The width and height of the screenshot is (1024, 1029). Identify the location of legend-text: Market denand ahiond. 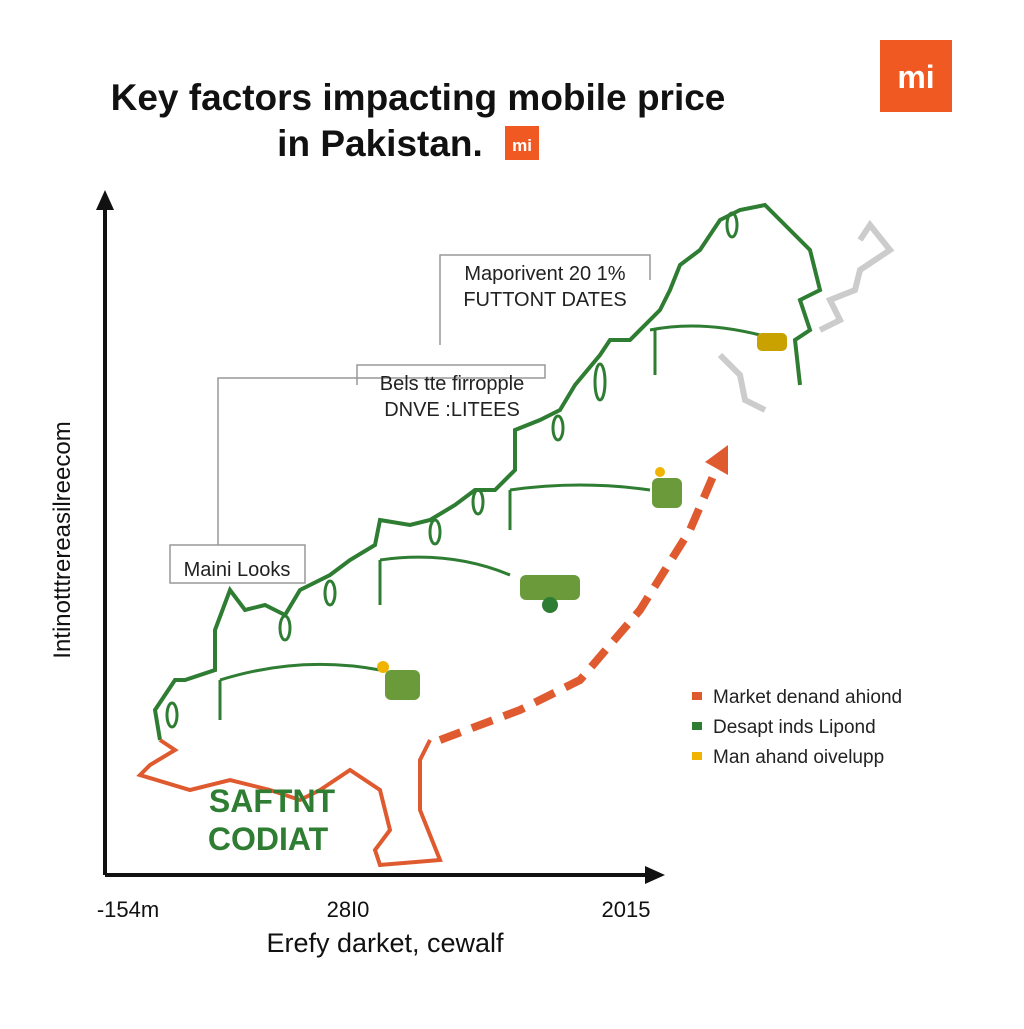
(807, 697).